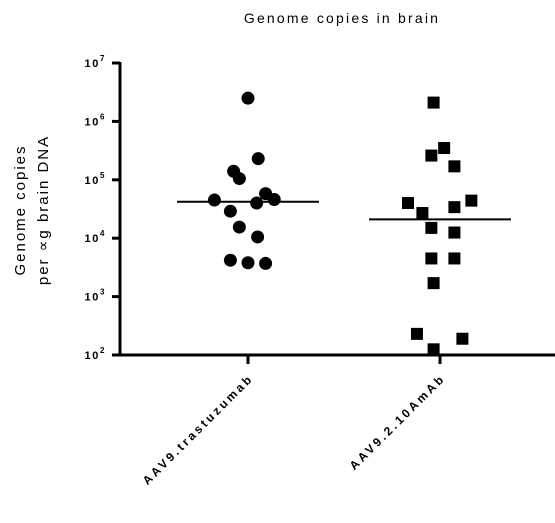  What do you see at coordinates (96, 354) in the screenshot?
I see `y-tick-label: 102` at bounding box center [96, 354].